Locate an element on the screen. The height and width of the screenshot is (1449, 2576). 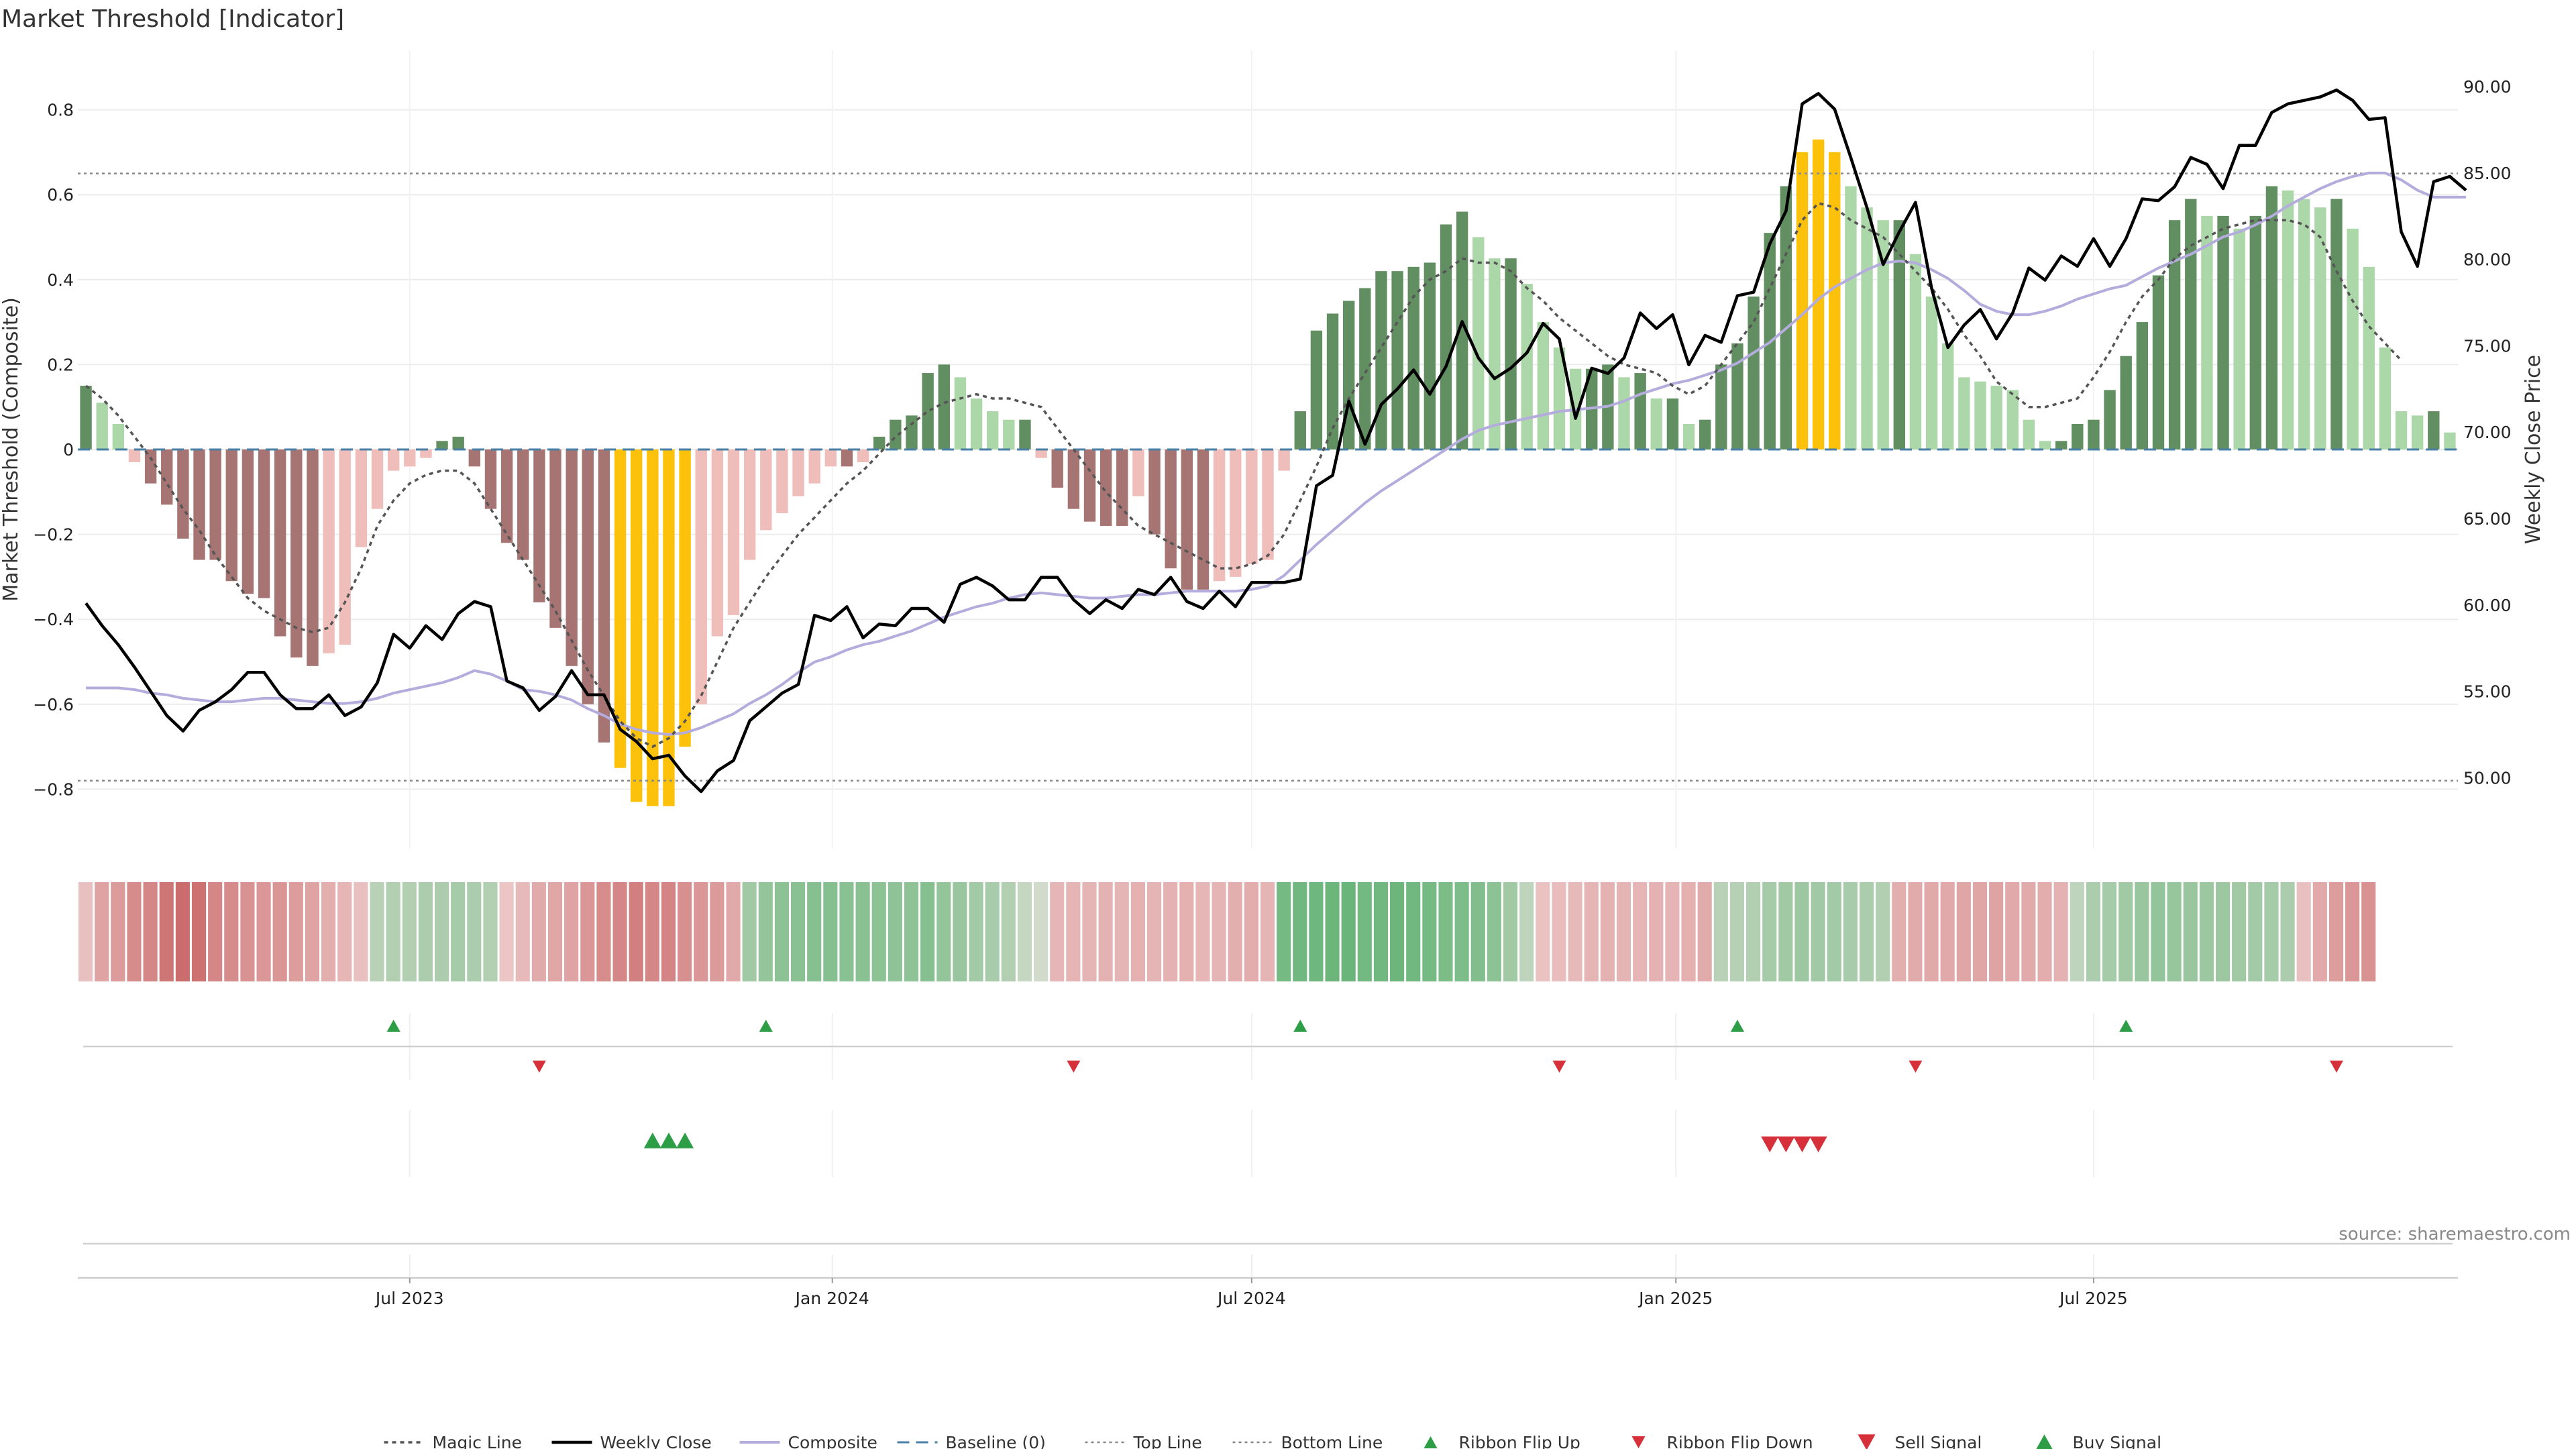
x-tick-label: Jul 2025 is located at coordinates (2093, 1298).